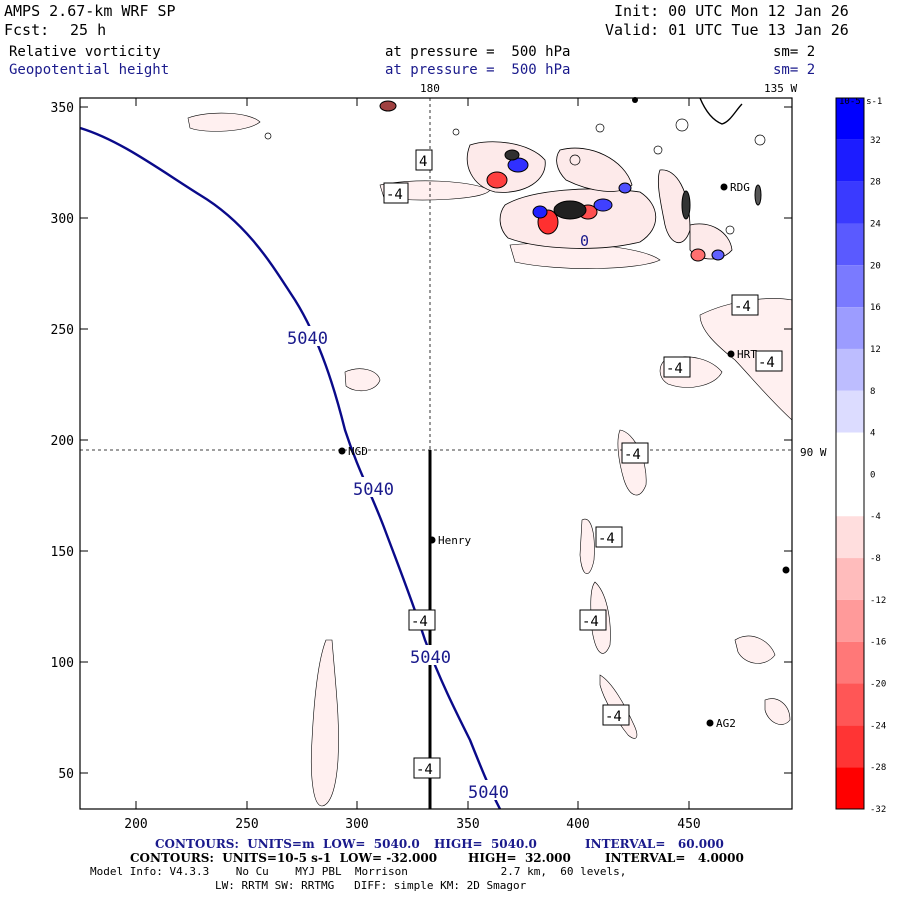 This screenshot has height=900, width=900. I want to click on footer-vort-high: HIGH= 32.000, so click(519, 858).